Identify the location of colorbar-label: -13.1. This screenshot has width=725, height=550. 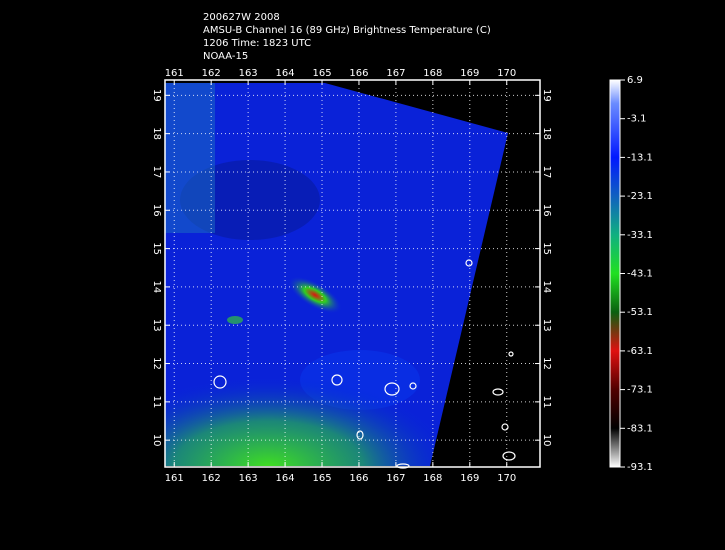
(640, 157).